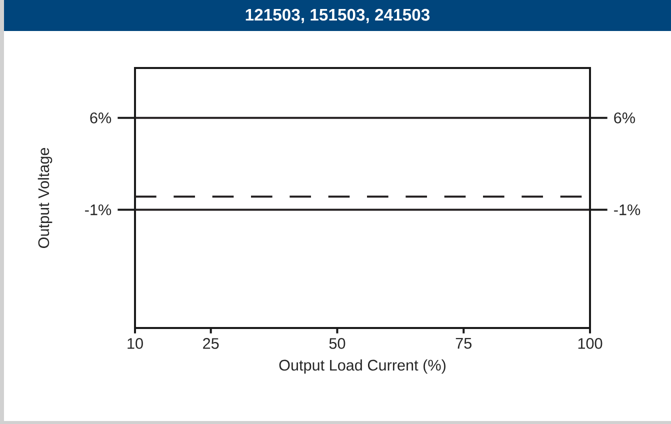 The width and height of the screenshot is (671, 424). What do you see at coordinates (211, 343) in the screenshot?
I see `x-tick-label: 25` at bounding box center [211, 343].